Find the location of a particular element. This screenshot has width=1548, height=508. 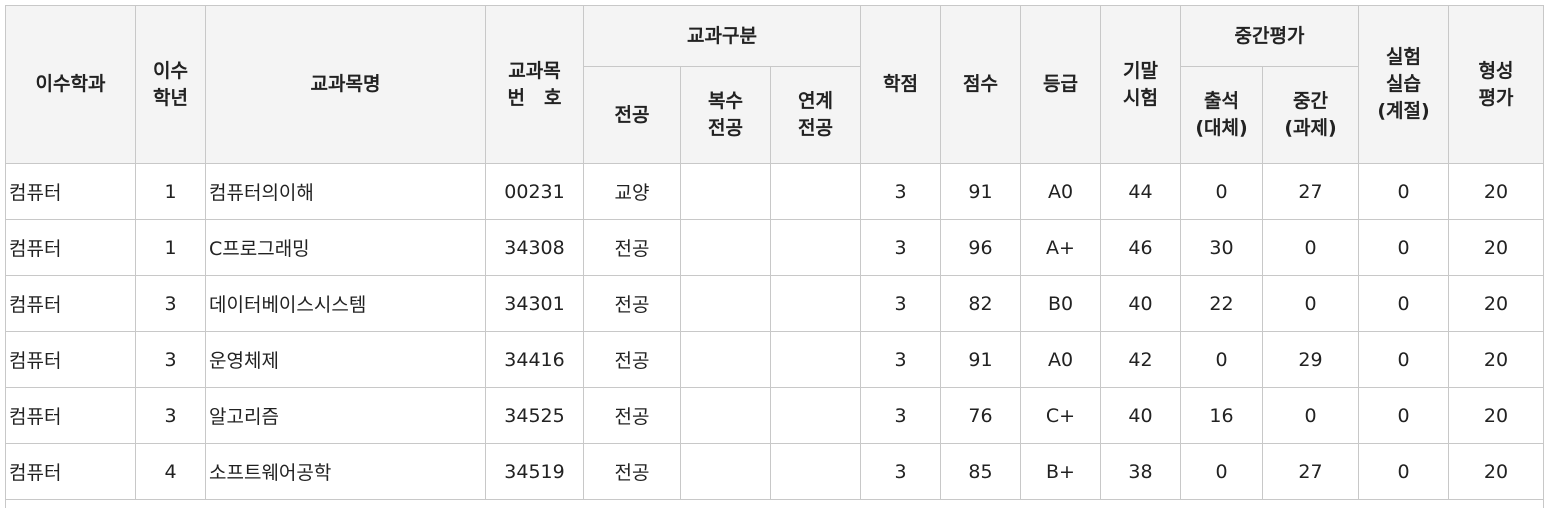

cell-final: 44 is located at coordinates (1140, 191).